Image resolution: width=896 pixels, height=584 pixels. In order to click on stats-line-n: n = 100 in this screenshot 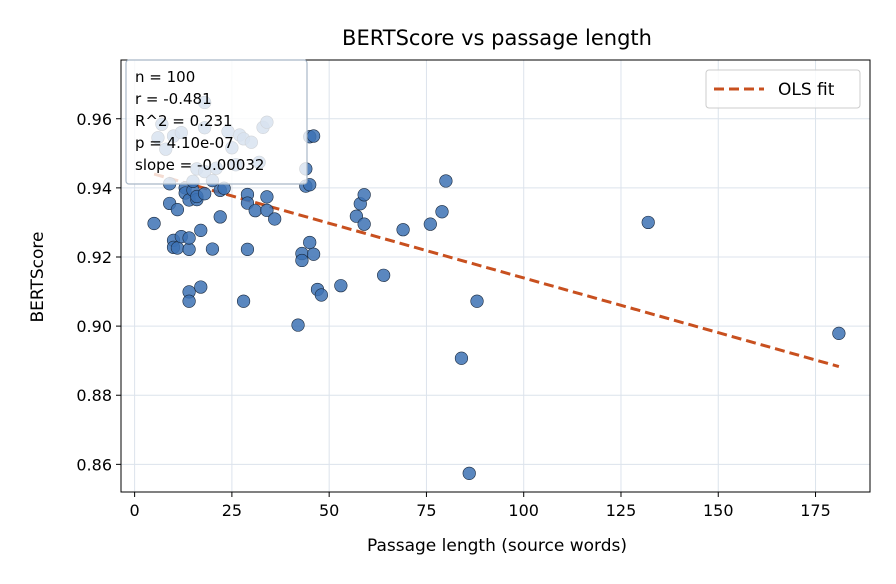, I will do `click(165, 77)`.